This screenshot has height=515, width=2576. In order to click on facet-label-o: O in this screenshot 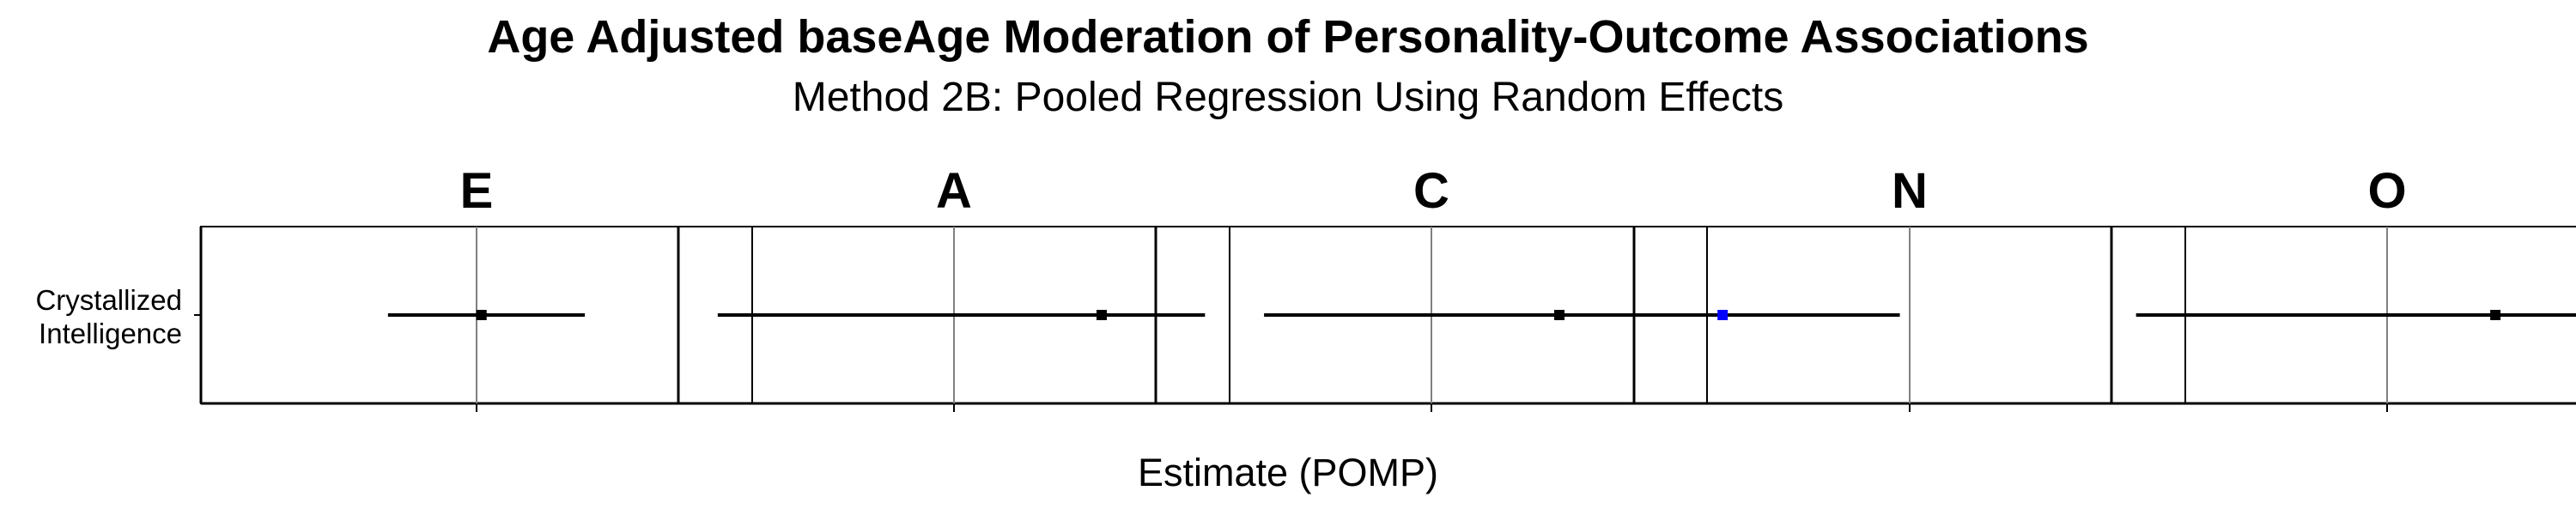, I will do `click(2386, 191)`.